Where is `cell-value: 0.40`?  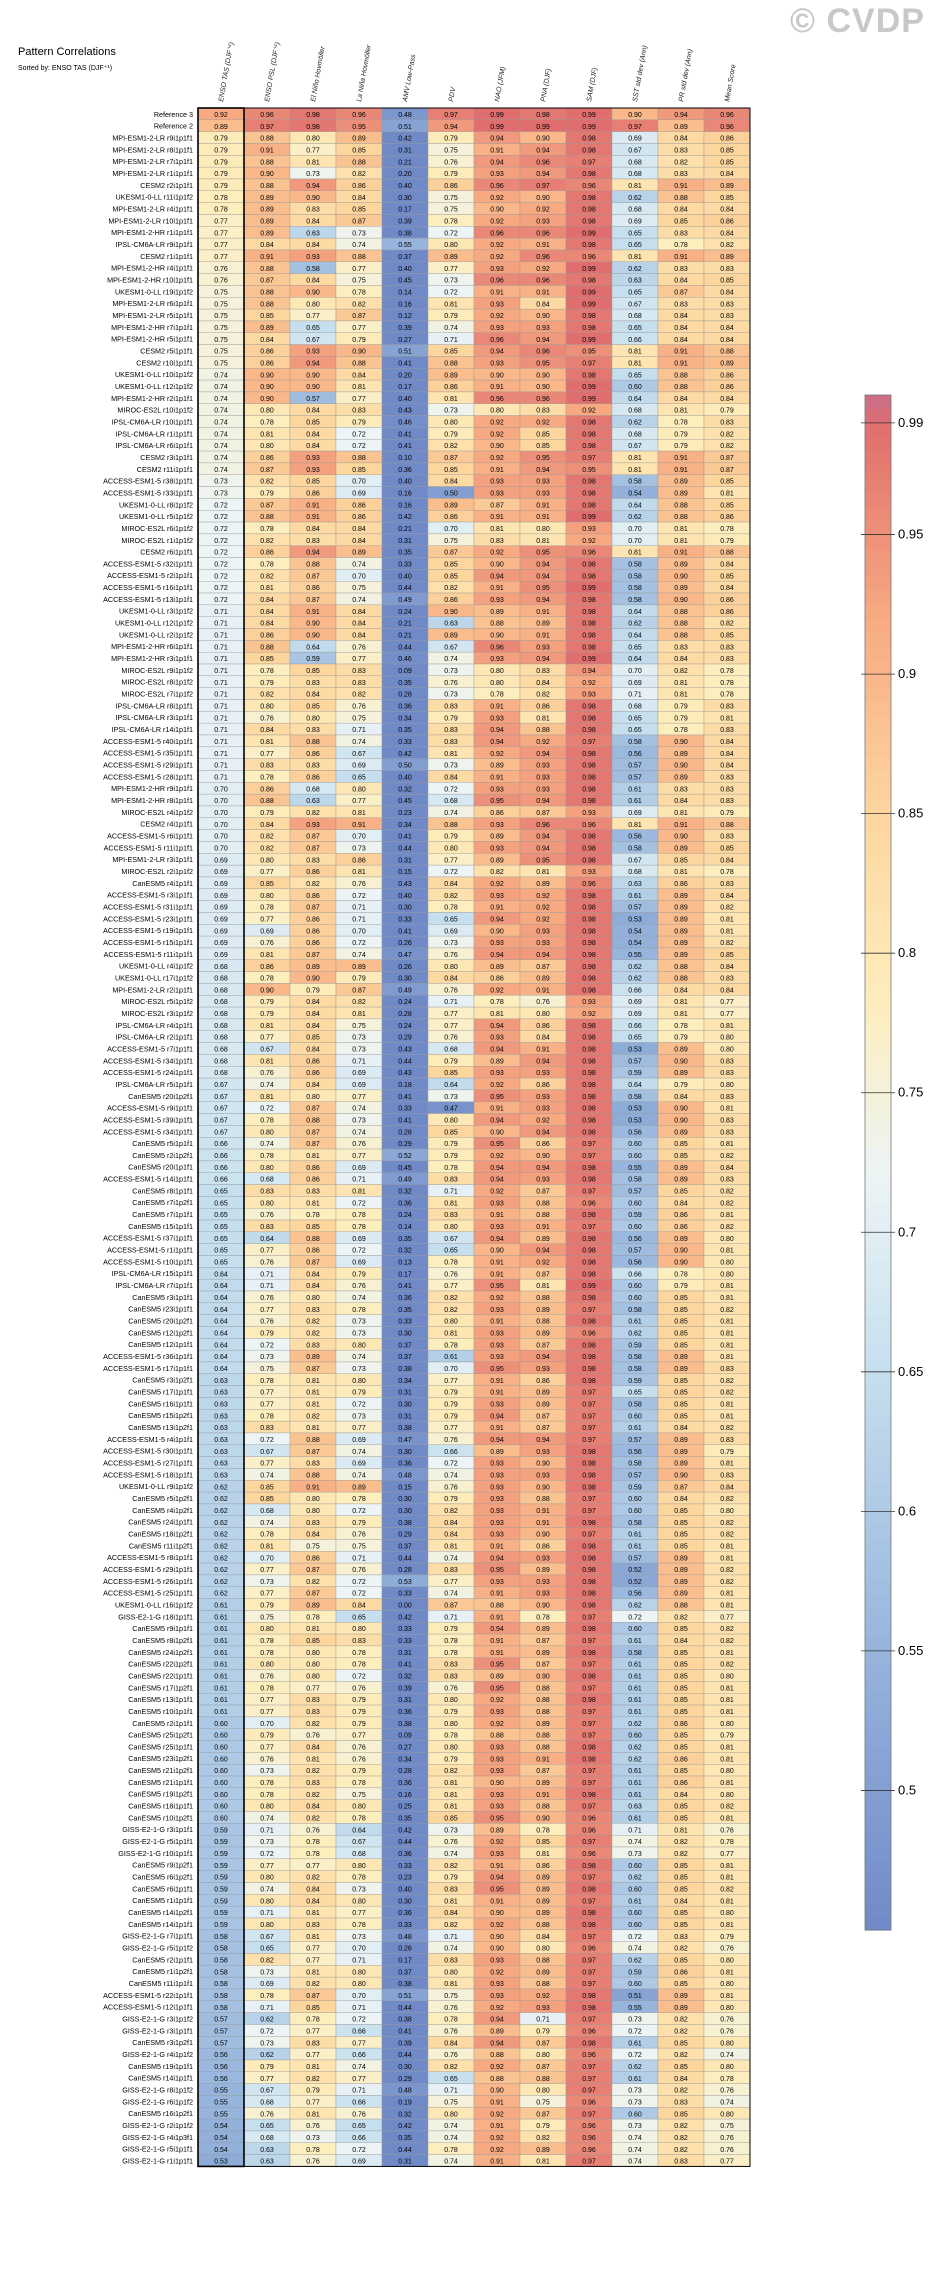
cell-value: 0.40 is located at coordinates (405, 777).